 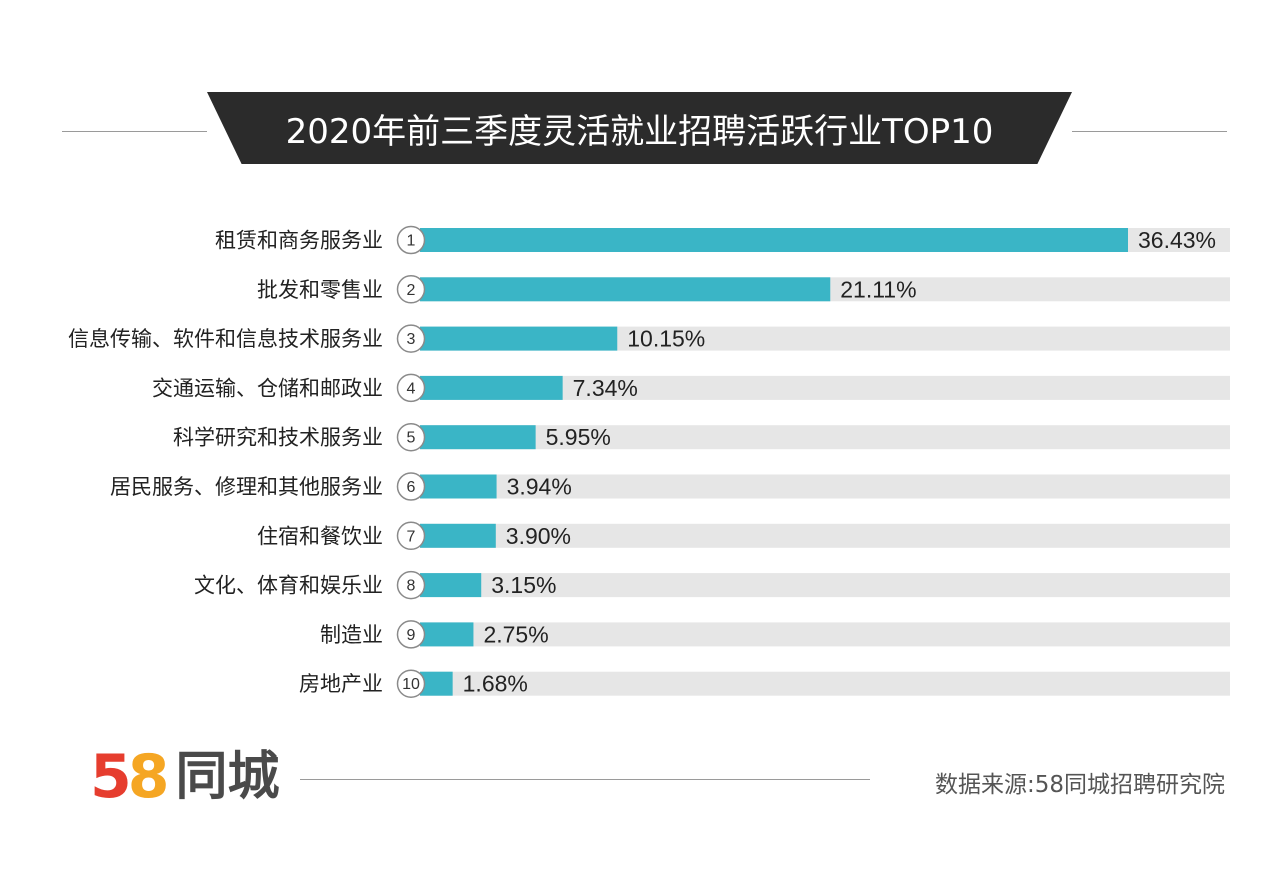 I want to click on category-label: 科学研究和技术服务业, so click(x=278, y=438).